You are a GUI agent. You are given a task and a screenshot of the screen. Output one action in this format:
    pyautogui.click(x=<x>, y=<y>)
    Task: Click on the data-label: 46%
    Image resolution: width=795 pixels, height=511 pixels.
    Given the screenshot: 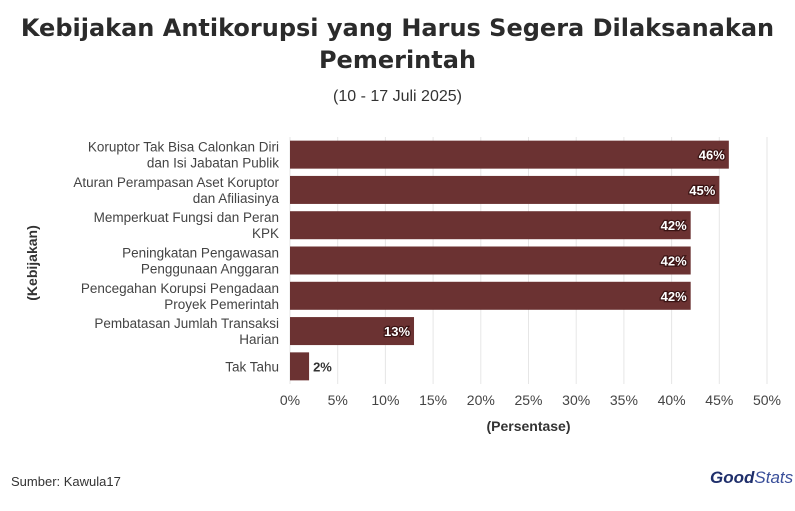 What is the action you would take?
    pyautogui.click(x=712, y=155)
    